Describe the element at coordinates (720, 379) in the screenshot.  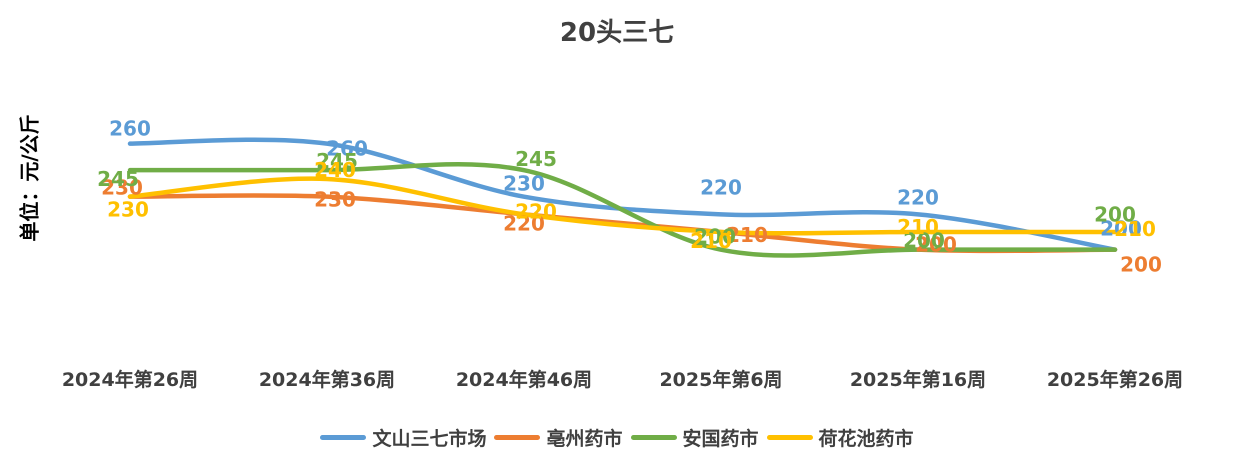
I see `x-tick-label: 2025年第6周` at that location.